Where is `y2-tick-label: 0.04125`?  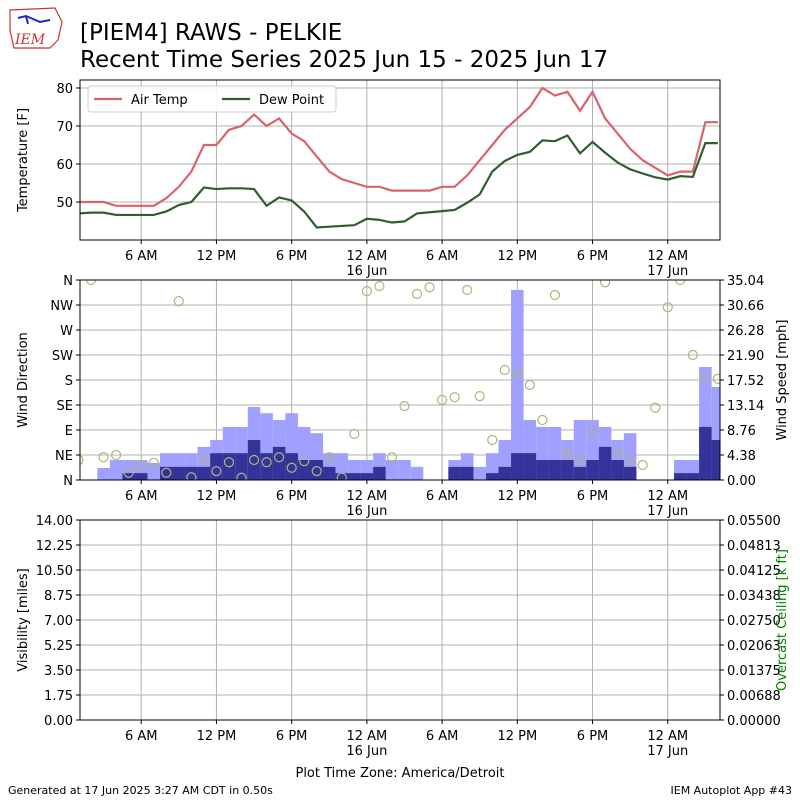
y2-tick-label: 0.04125 is located at coordinates (754, 571).